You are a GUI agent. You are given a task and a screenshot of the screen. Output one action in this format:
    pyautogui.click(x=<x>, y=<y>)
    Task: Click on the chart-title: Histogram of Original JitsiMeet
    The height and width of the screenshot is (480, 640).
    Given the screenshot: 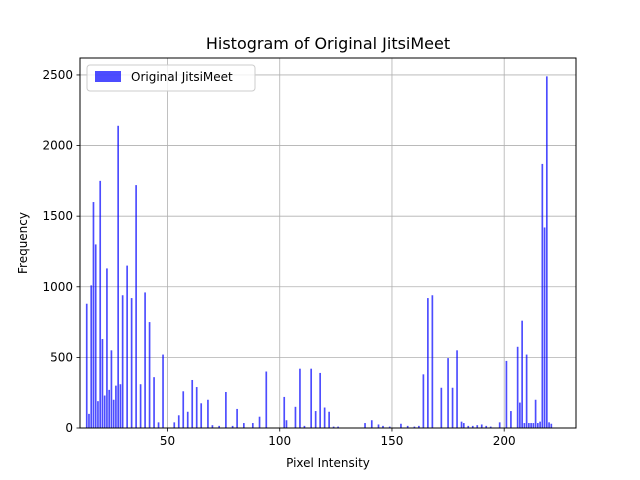 What is the action you would take?
    pyautogui.click(x=328, y=43)
    